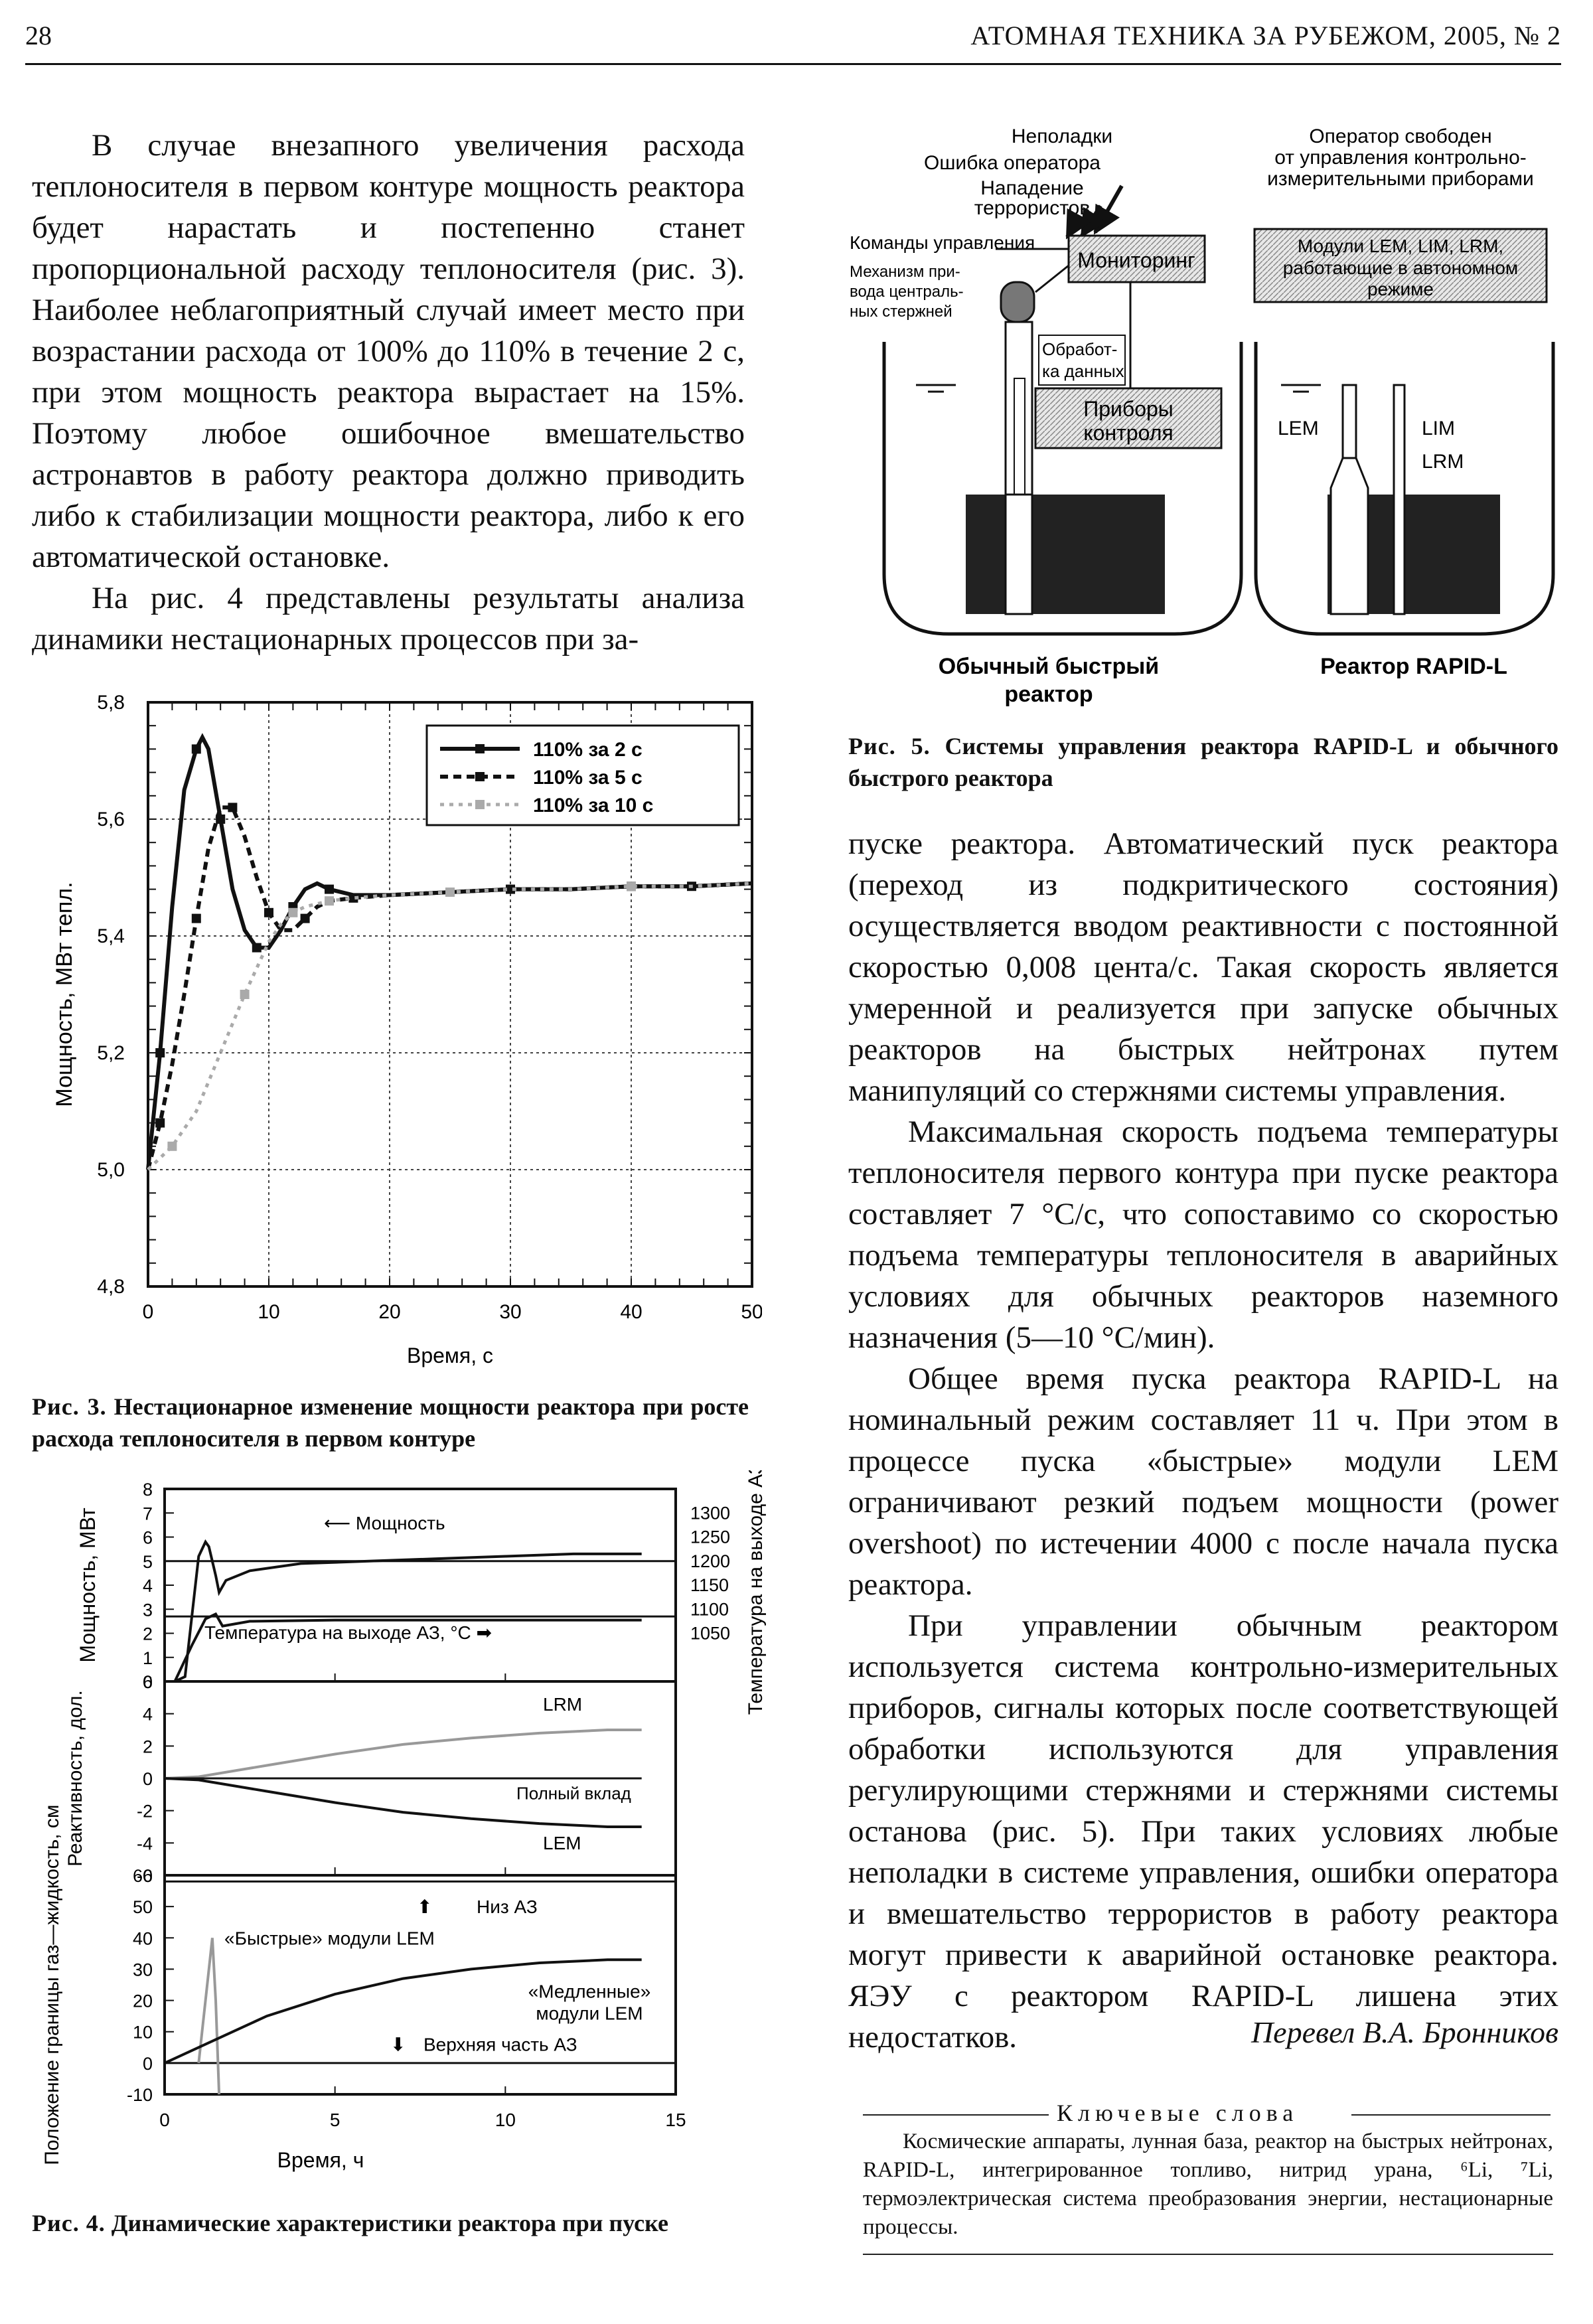 Image resolution: width=1593 pixels, height=2324 pixels. What do you see at coordinates (589, 2013) in the screenshot?
I see `fig4-slow-lem-annotation-2: модули LEM` at bounding box center [589, 2013].